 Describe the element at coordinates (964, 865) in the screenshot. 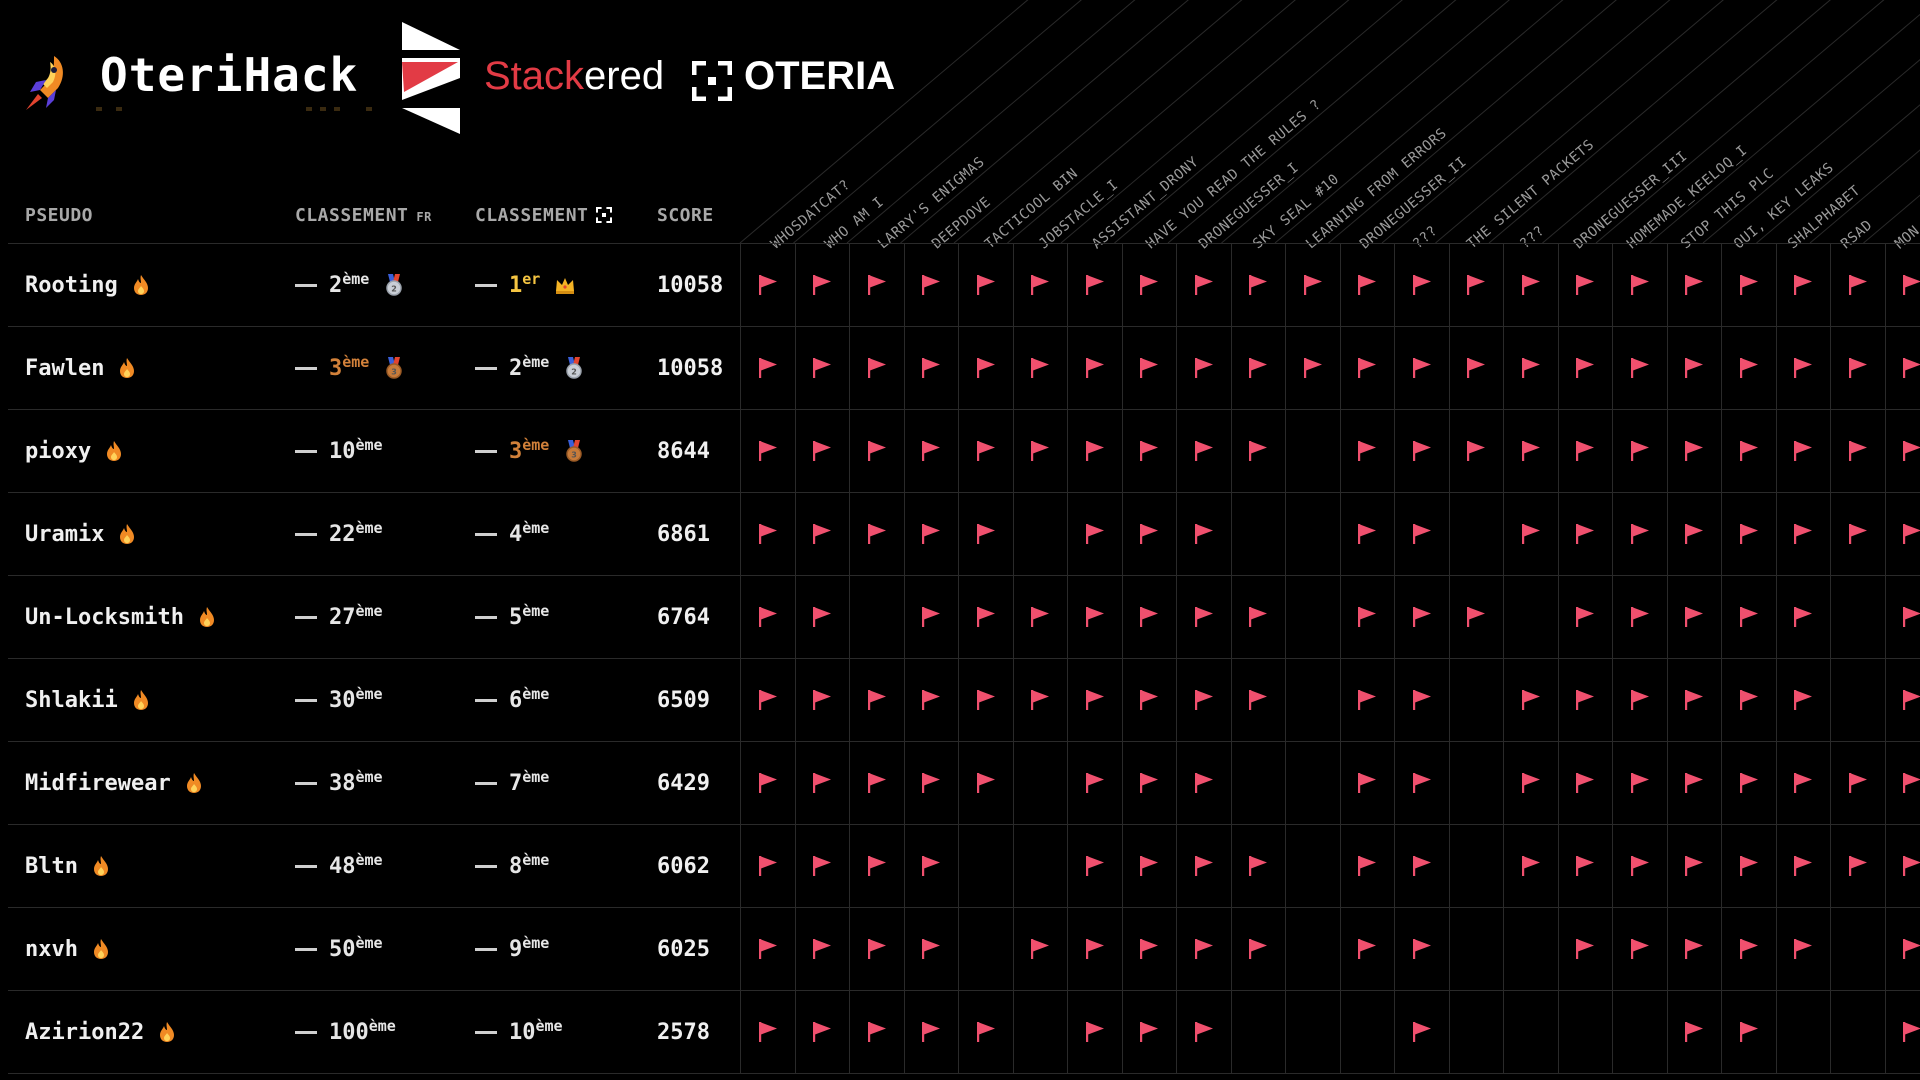

I see `table-row: Bltn 48 ème 8 ème 6062` at that location.